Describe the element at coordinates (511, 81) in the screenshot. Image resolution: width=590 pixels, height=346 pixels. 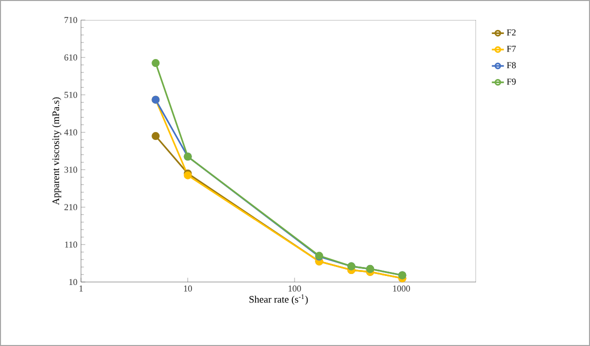
I see `legend-label: F9` at that location.